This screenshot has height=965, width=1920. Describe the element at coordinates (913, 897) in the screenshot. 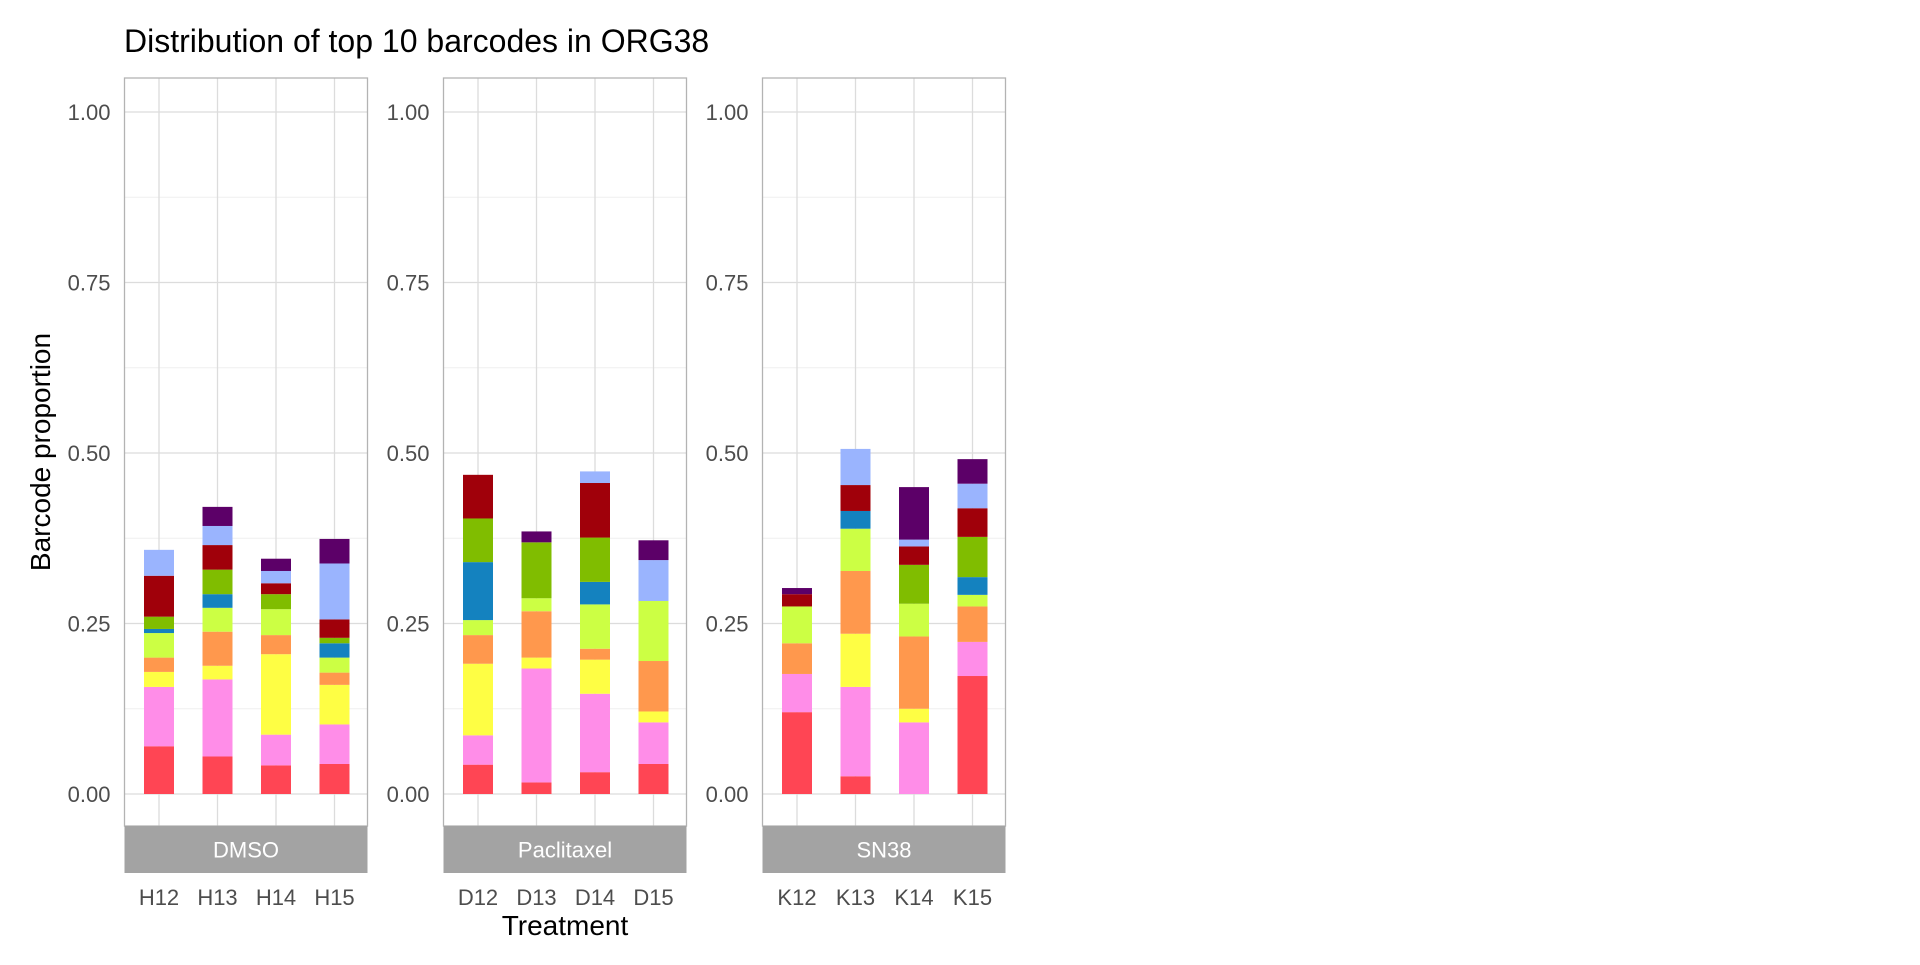

I see `x-tick-label: K14` at that location.